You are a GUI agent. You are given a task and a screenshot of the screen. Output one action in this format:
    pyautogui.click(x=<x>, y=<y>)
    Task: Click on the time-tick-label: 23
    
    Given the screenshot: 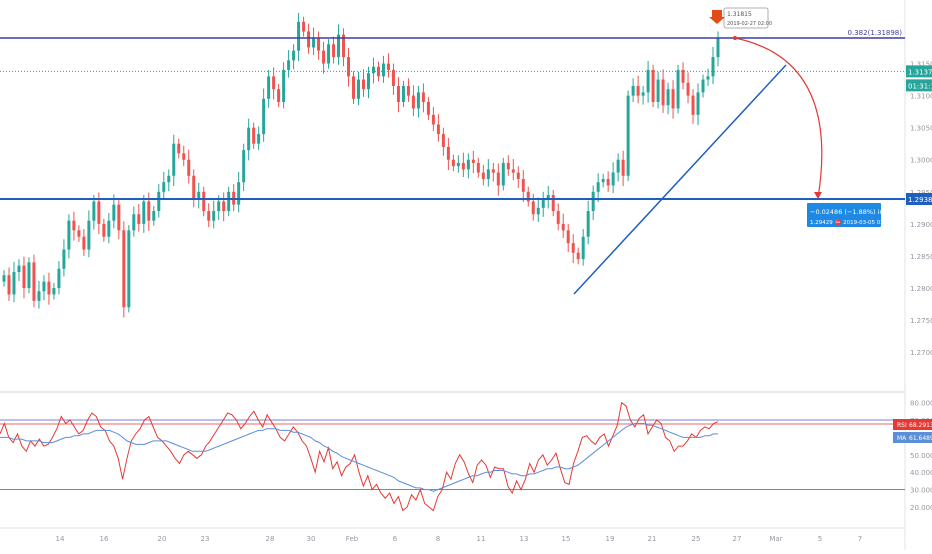 What is the action you would take?
    pyautogui.click(x=205, y=539)
    